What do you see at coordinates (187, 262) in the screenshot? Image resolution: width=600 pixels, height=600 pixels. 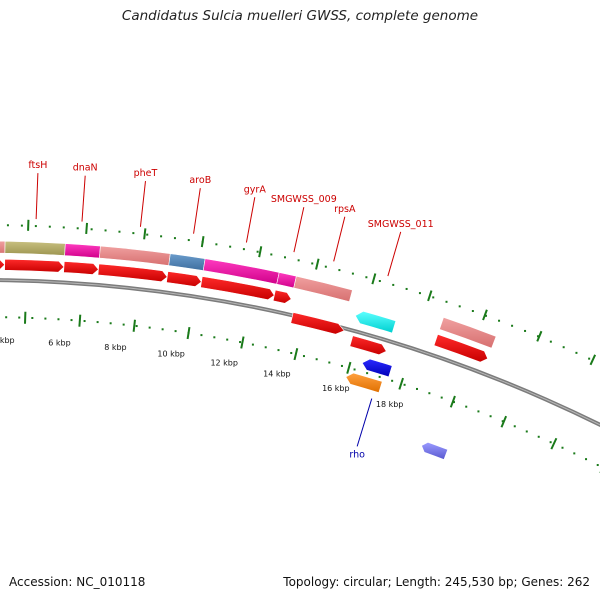 I see `aroB-block` at bounding box center [187, 262].